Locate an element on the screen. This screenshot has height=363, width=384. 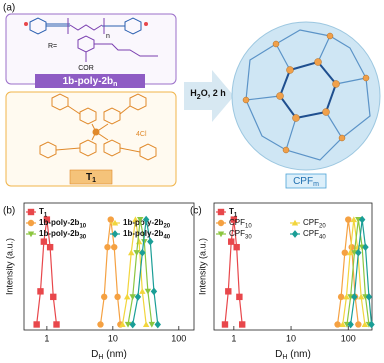
legend-sub: 20 is located at coordinates (166, 226).